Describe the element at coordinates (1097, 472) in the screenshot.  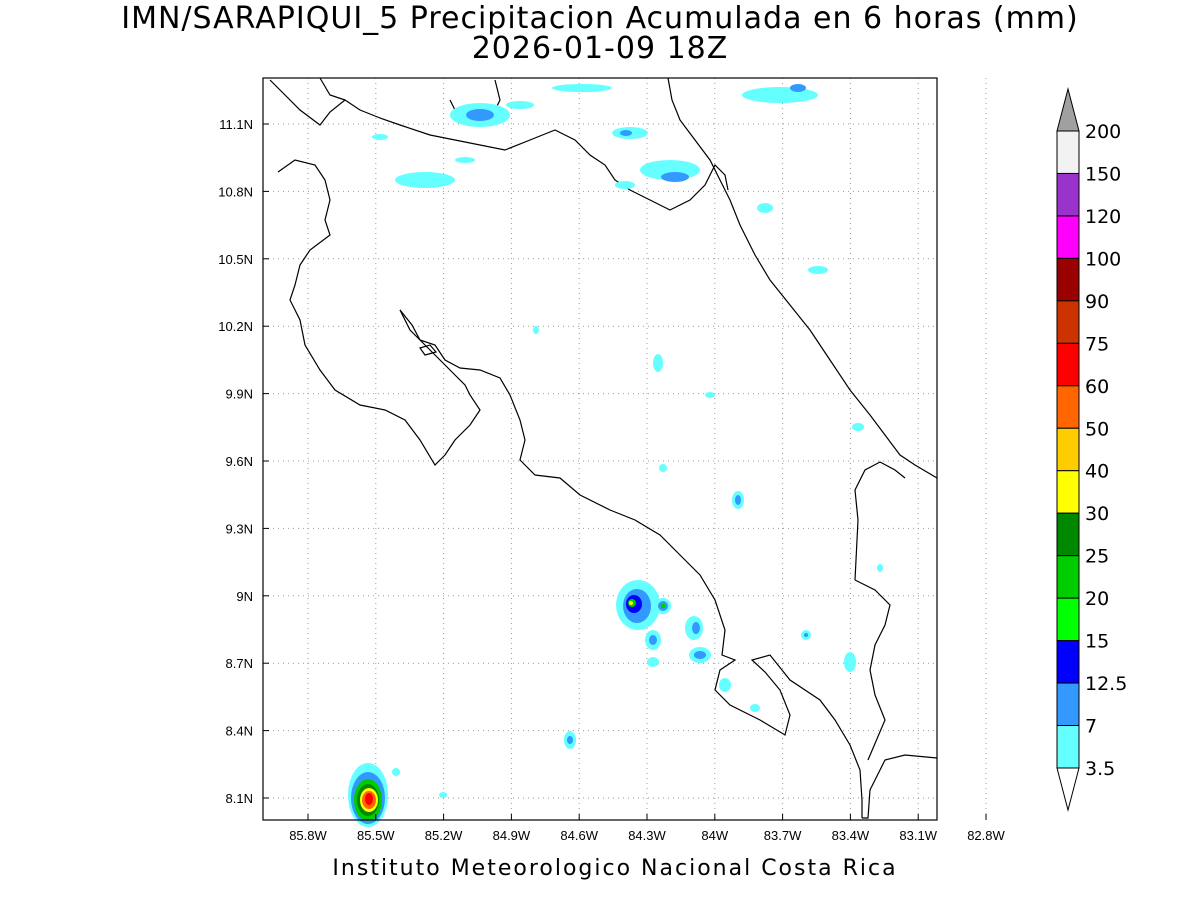
I see `colorbar-level-label: 40` at that location.